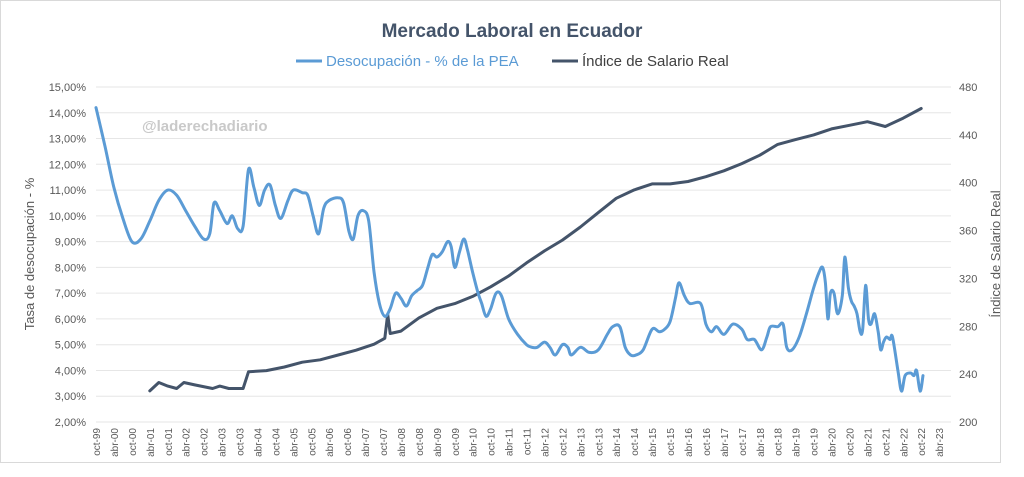 This screenshot has height=477, width=1024. I want to click on x-tick-label: abr-07, so click(366, 442).